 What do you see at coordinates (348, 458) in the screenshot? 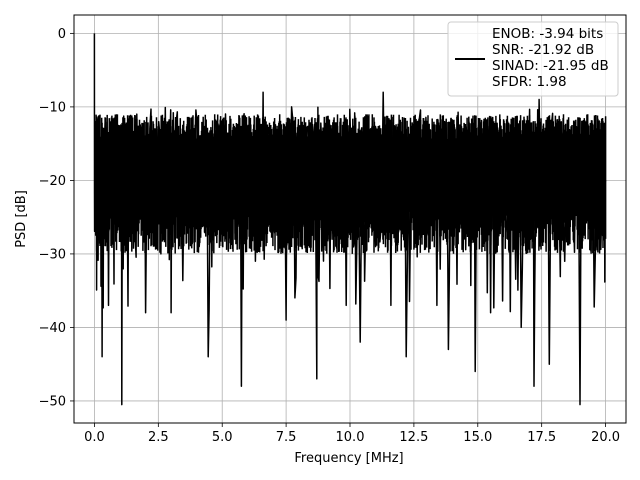
I see `x-axis-label: Frequency [MHz]` at bounding box center [348, 458].